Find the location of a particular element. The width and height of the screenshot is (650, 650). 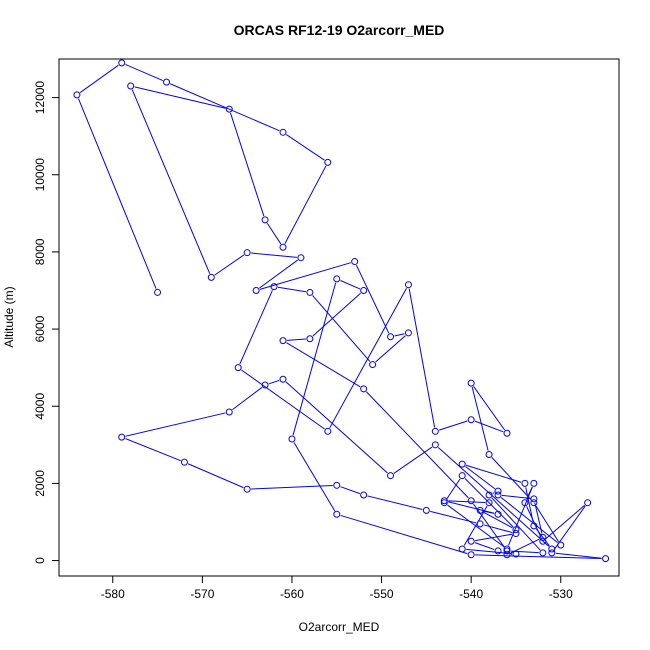

x-axis: -580 -570 -560 -550 -540 -530 is located at coordinates (337, 588).